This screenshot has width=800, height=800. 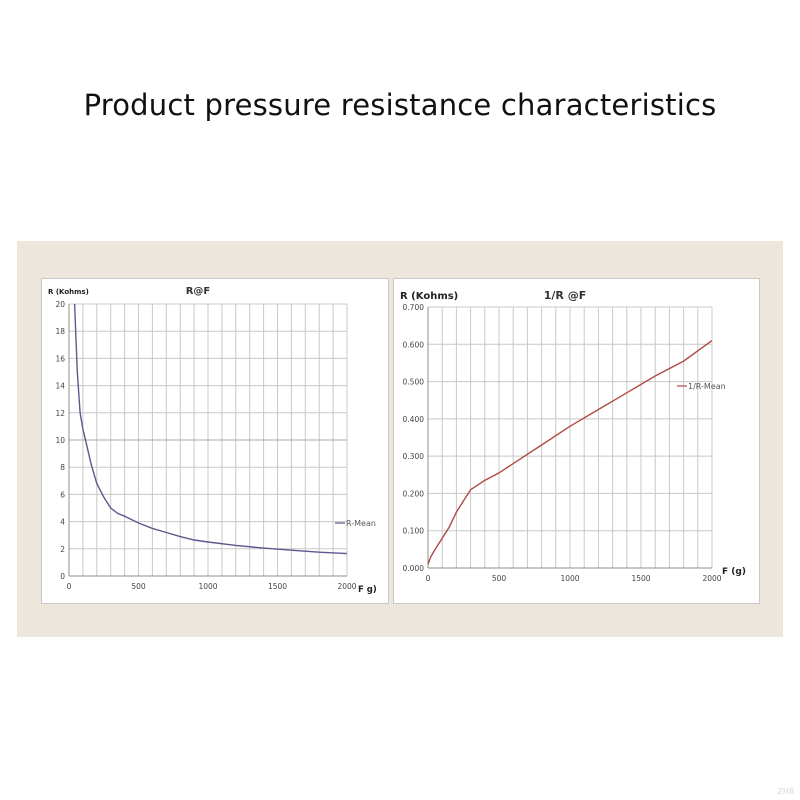 What do you see at coordinates (414, 419) in the screenshot?
I see `y-tick-label: 0.400` at bounding box center [414, 419].